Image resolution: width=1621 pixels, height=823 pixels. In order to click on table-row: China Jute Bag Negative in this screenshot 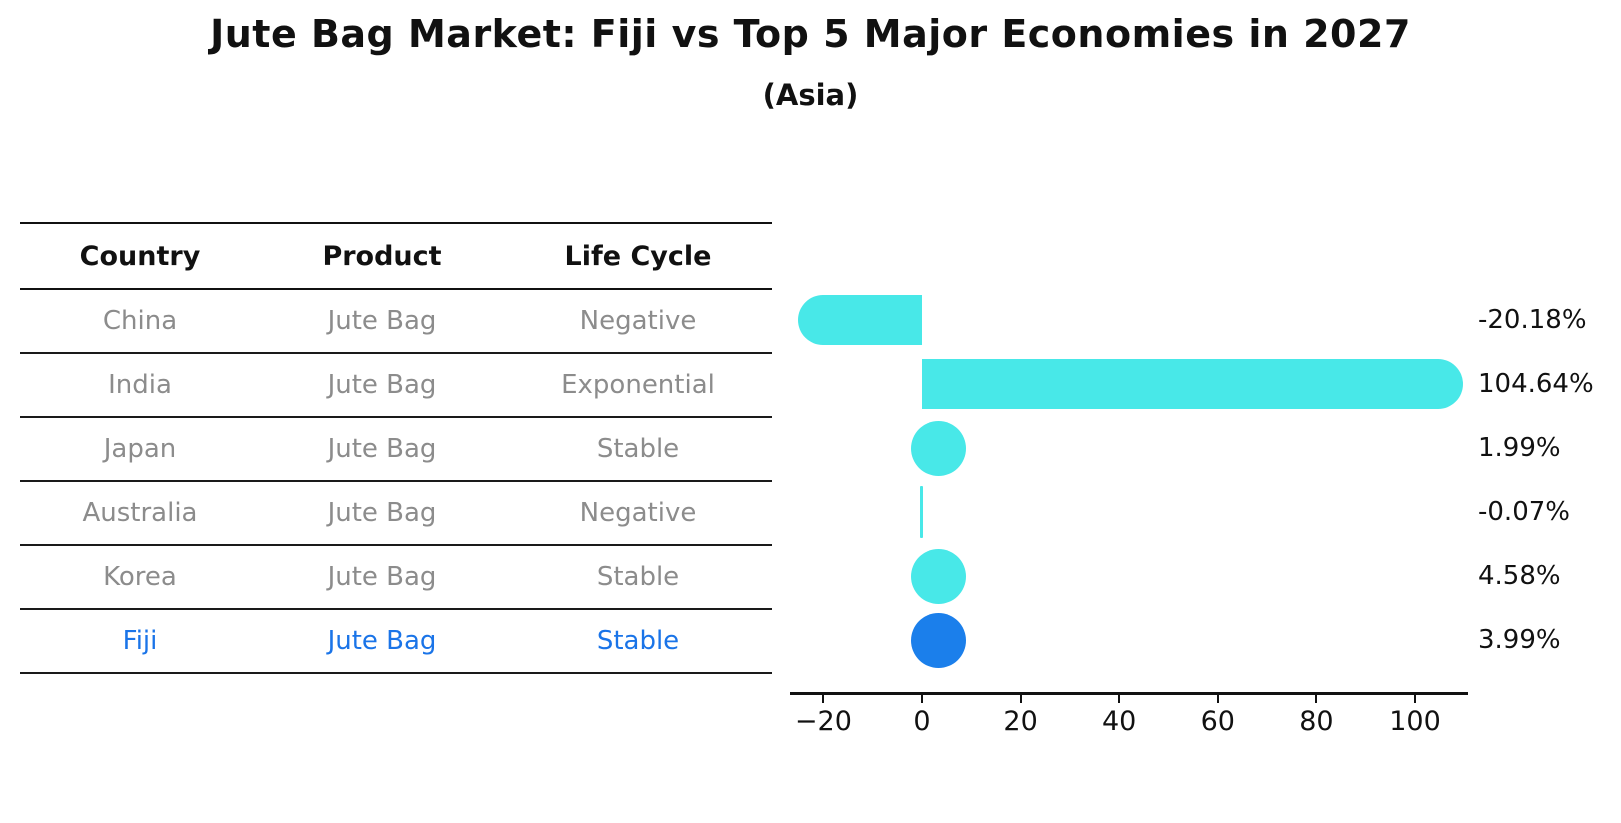, I will do `click(396, 321)`.